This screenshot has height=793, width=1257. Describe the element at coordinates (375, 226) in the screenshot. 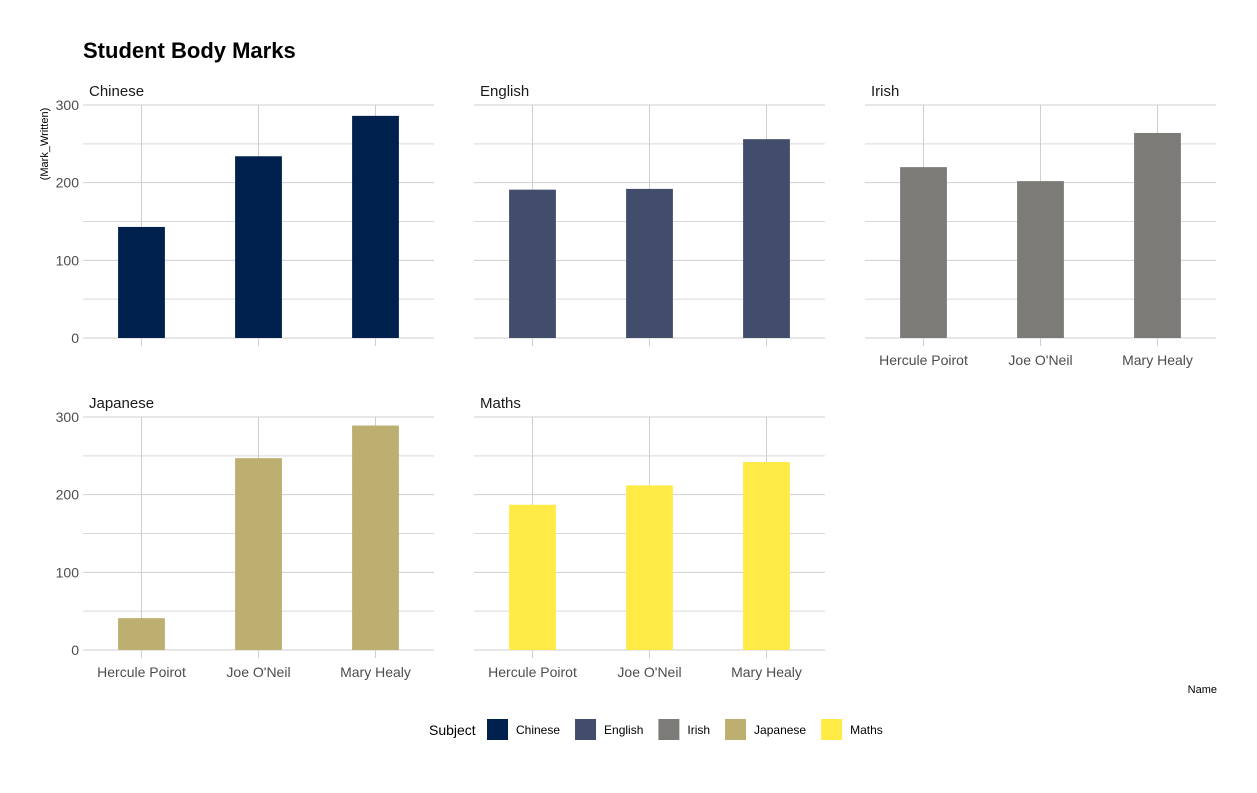

I see `bar-chinese-mary-healy` at that location.